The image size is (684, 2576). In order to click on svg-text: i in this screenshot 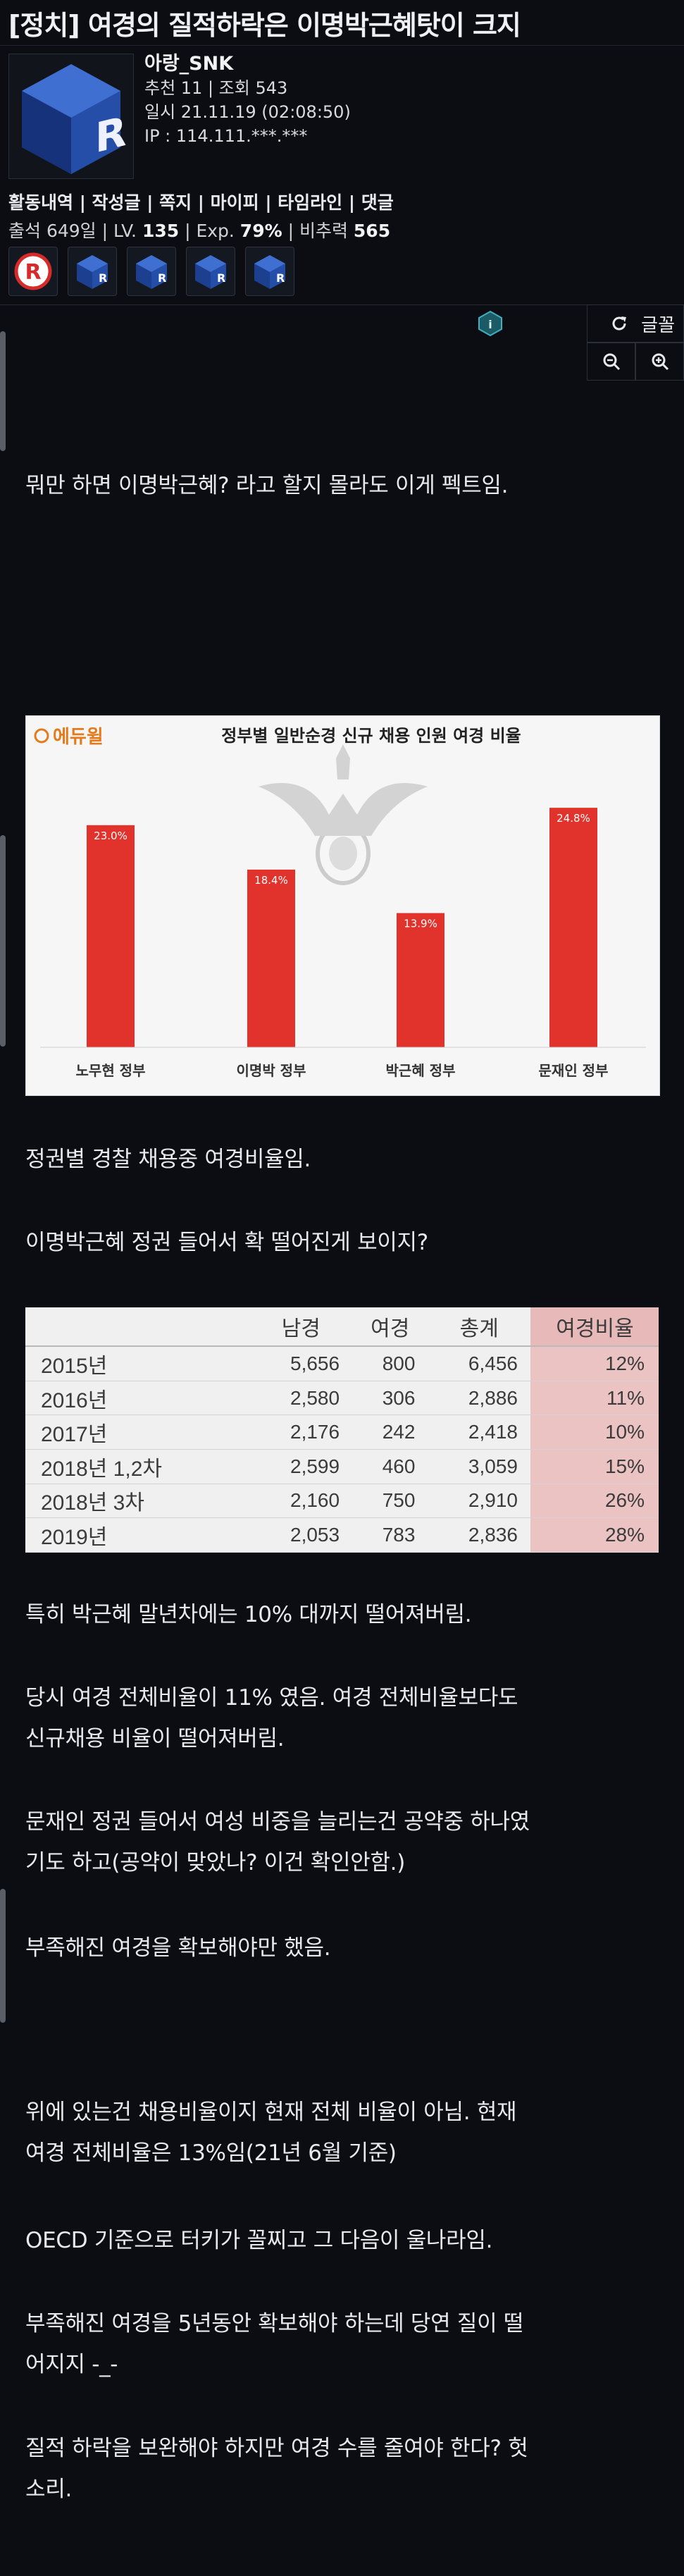, I will do `click(490, 324)`.